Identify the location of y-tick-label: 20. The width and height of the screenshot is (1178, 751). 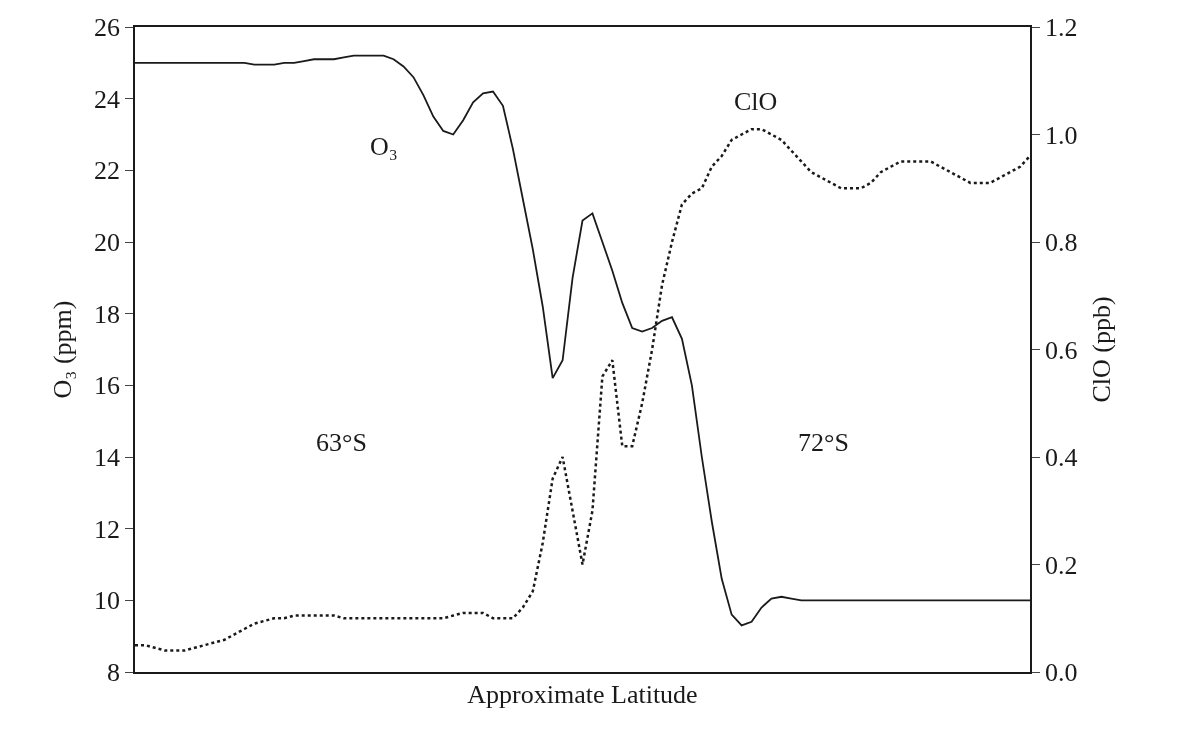
(107, 243).